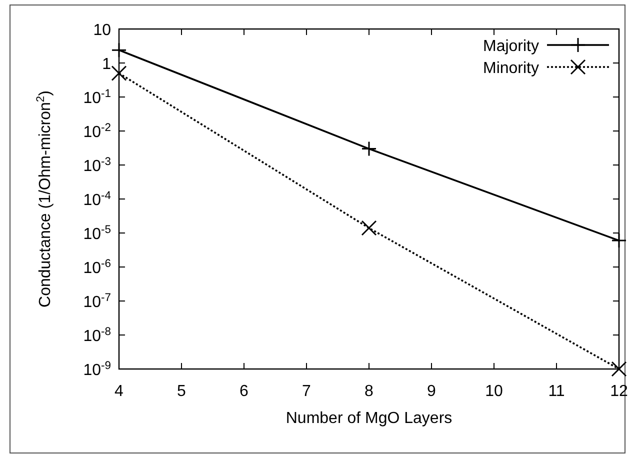 Image resolution: width=635 pixels, height=456 pixels. What do you see at coordinates (431, 391) in the screenshot?
I see `x-tick-label: 9` at bounding box center [431, 391].